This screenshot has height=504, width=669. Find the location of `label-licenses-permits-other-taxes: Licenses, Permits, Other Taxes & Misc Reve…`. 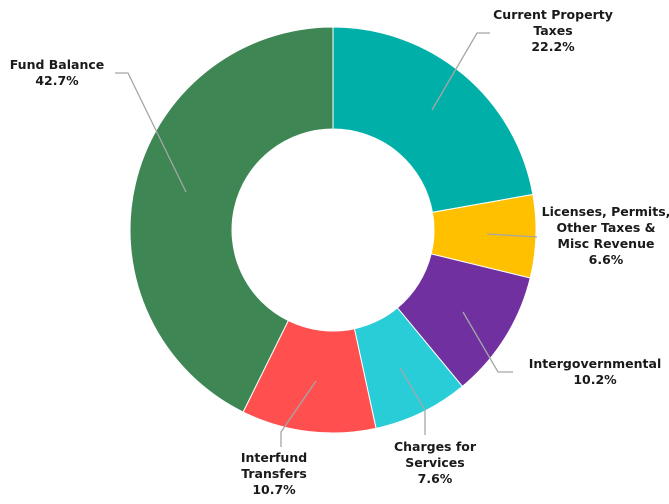

label-licenses-permits-other-taxes: Licenses, Permits, Other Taxes & Misc Reve… is located at coordinates (605, 235).